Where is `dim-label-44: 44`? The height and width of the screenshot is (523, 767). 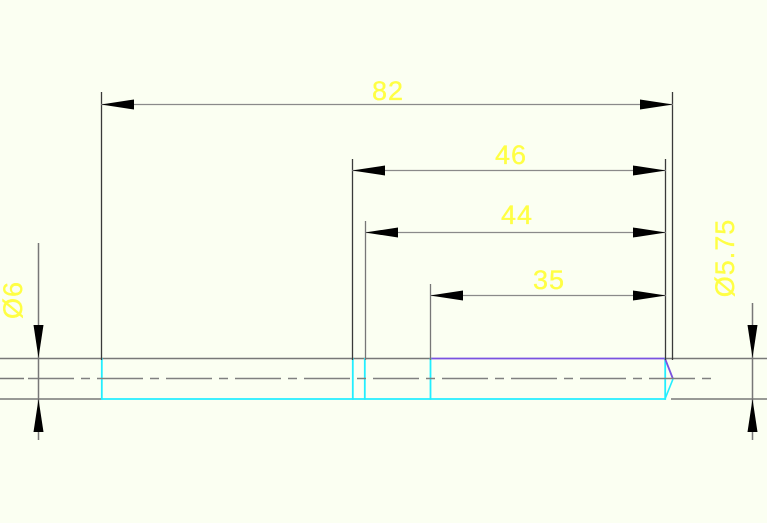 dim-label-44: 44 is located at coordinates (517, 215).